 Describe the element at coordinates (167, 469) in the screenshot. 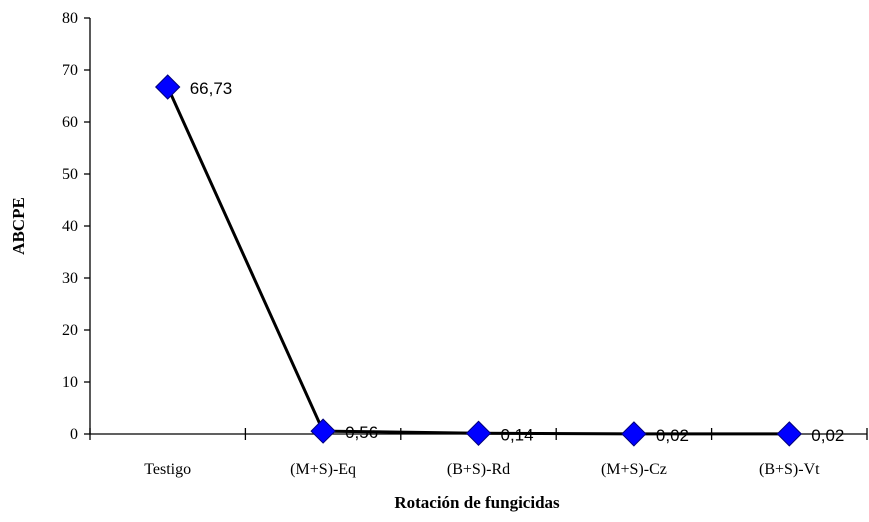

I see `x-tick-label: Testigo` at that location.